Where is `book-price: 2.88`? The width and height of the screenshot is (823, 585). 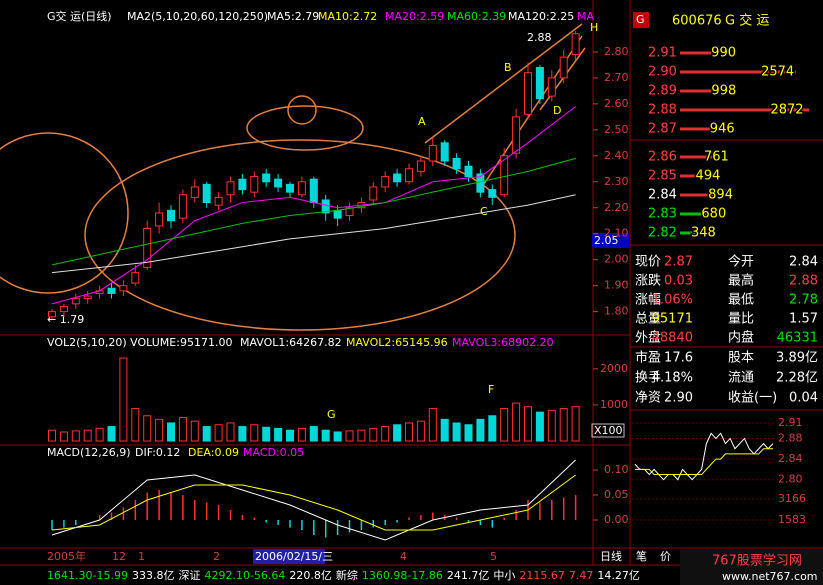
book-price: 2.88 is located at coordinates (662, 110).